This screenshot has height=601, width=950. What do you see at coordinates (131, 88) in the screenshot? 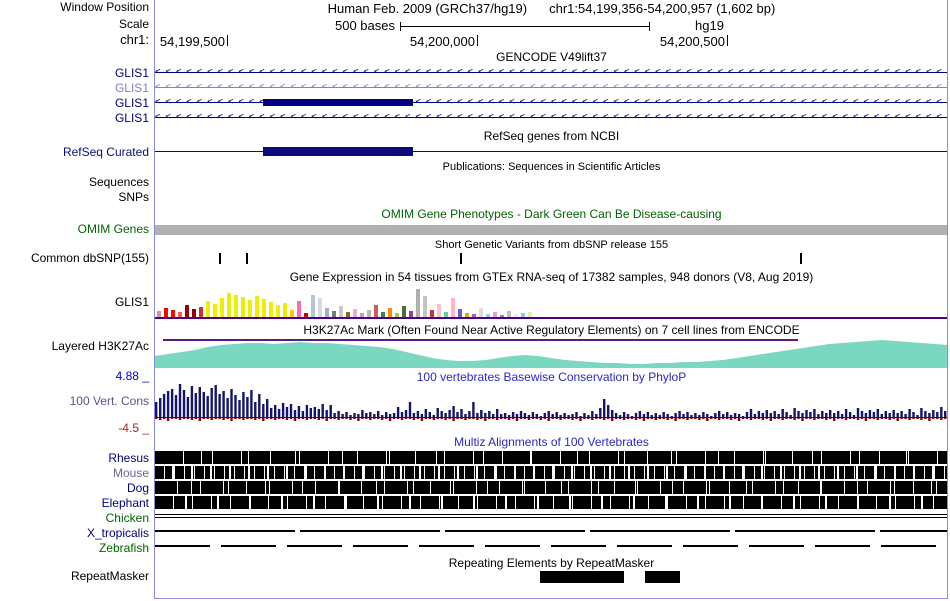
I see `track-label-gencode-gene-2: GLIS1` at bounding box center [131, 88].